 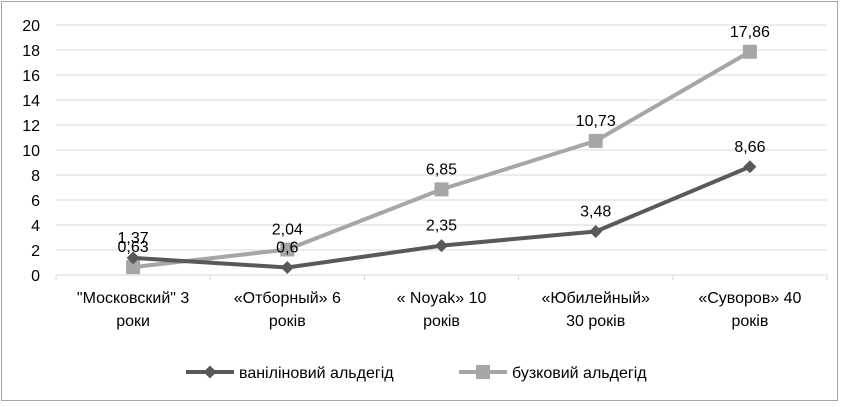 I want to click on y-tick-label: 0, so click(x=35, y=276).